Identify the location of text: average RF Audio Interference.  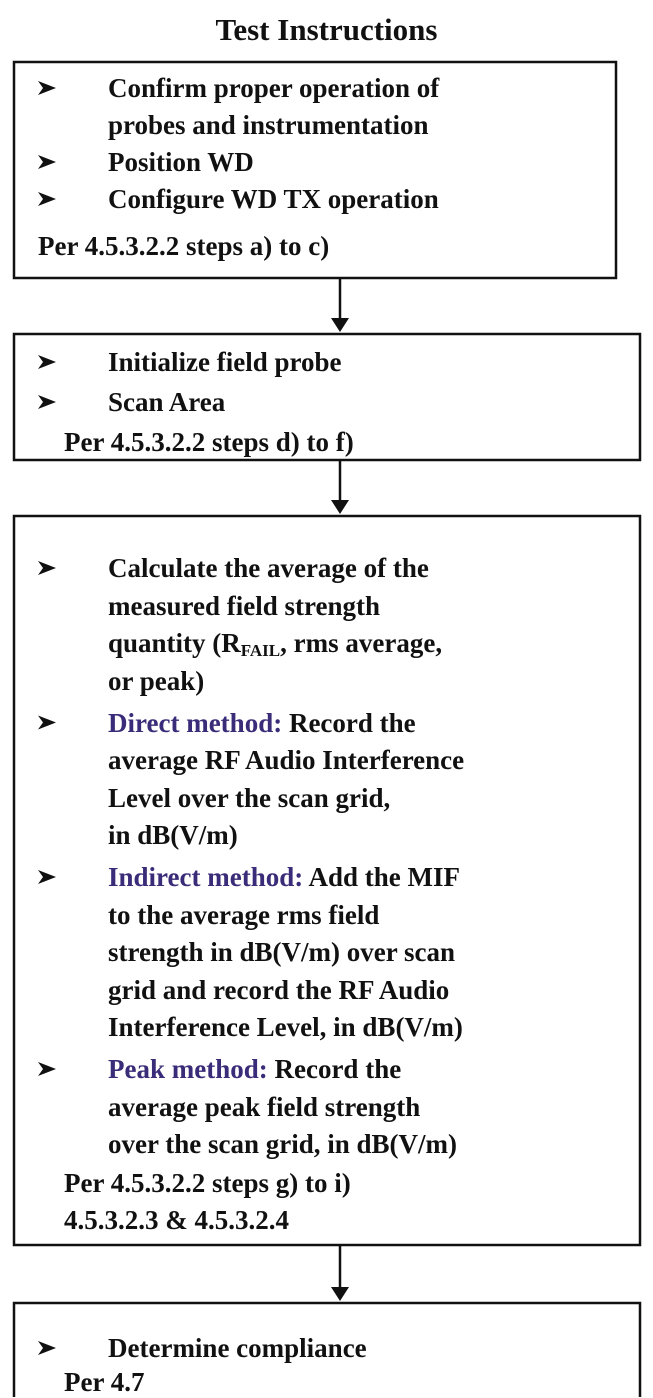
(286, 760).